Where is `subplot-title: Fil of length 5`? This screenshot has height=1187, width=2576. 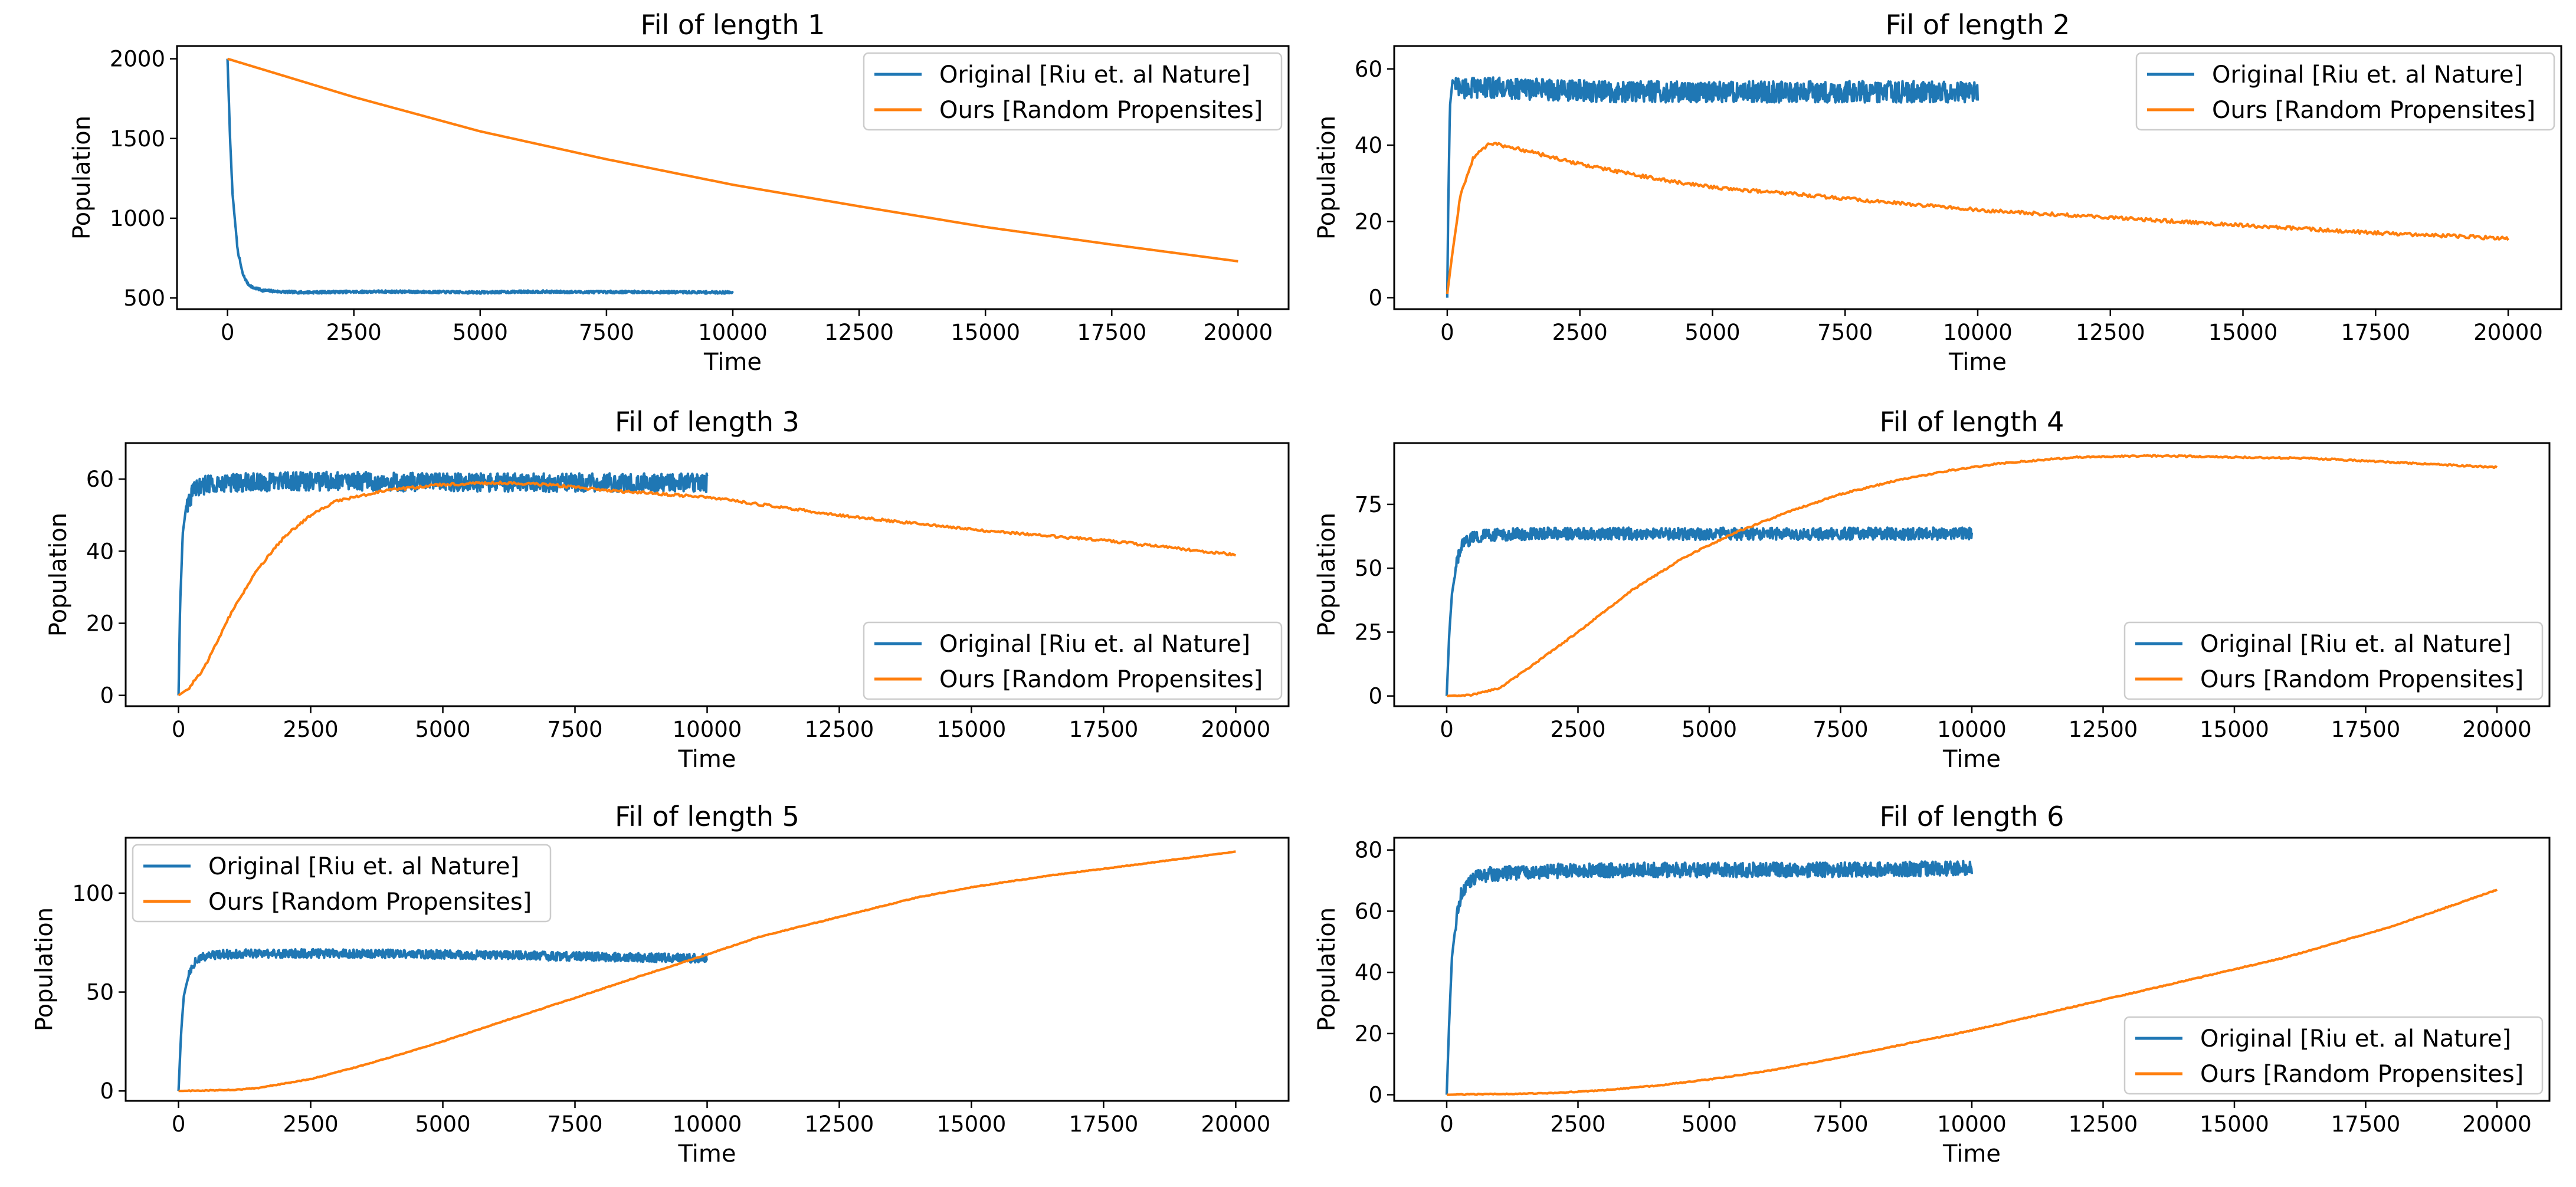
subplot-title: Fil of length 5 is located at coordinates (707, 816).